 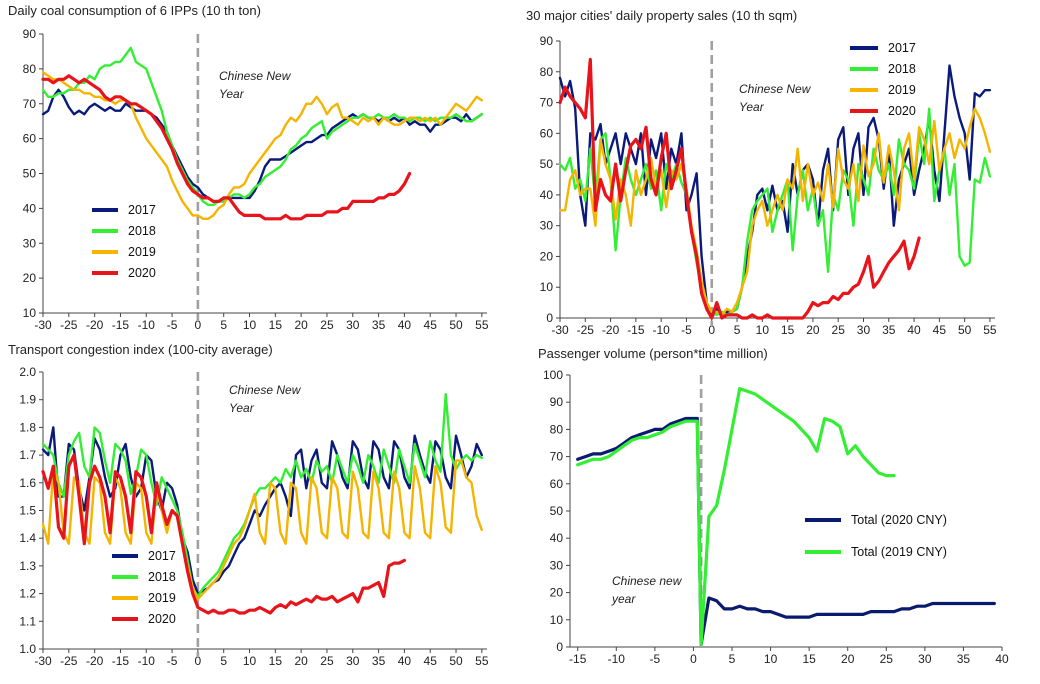 I want to click on y-tick-label: 1.3, so click(x=27, y=566).